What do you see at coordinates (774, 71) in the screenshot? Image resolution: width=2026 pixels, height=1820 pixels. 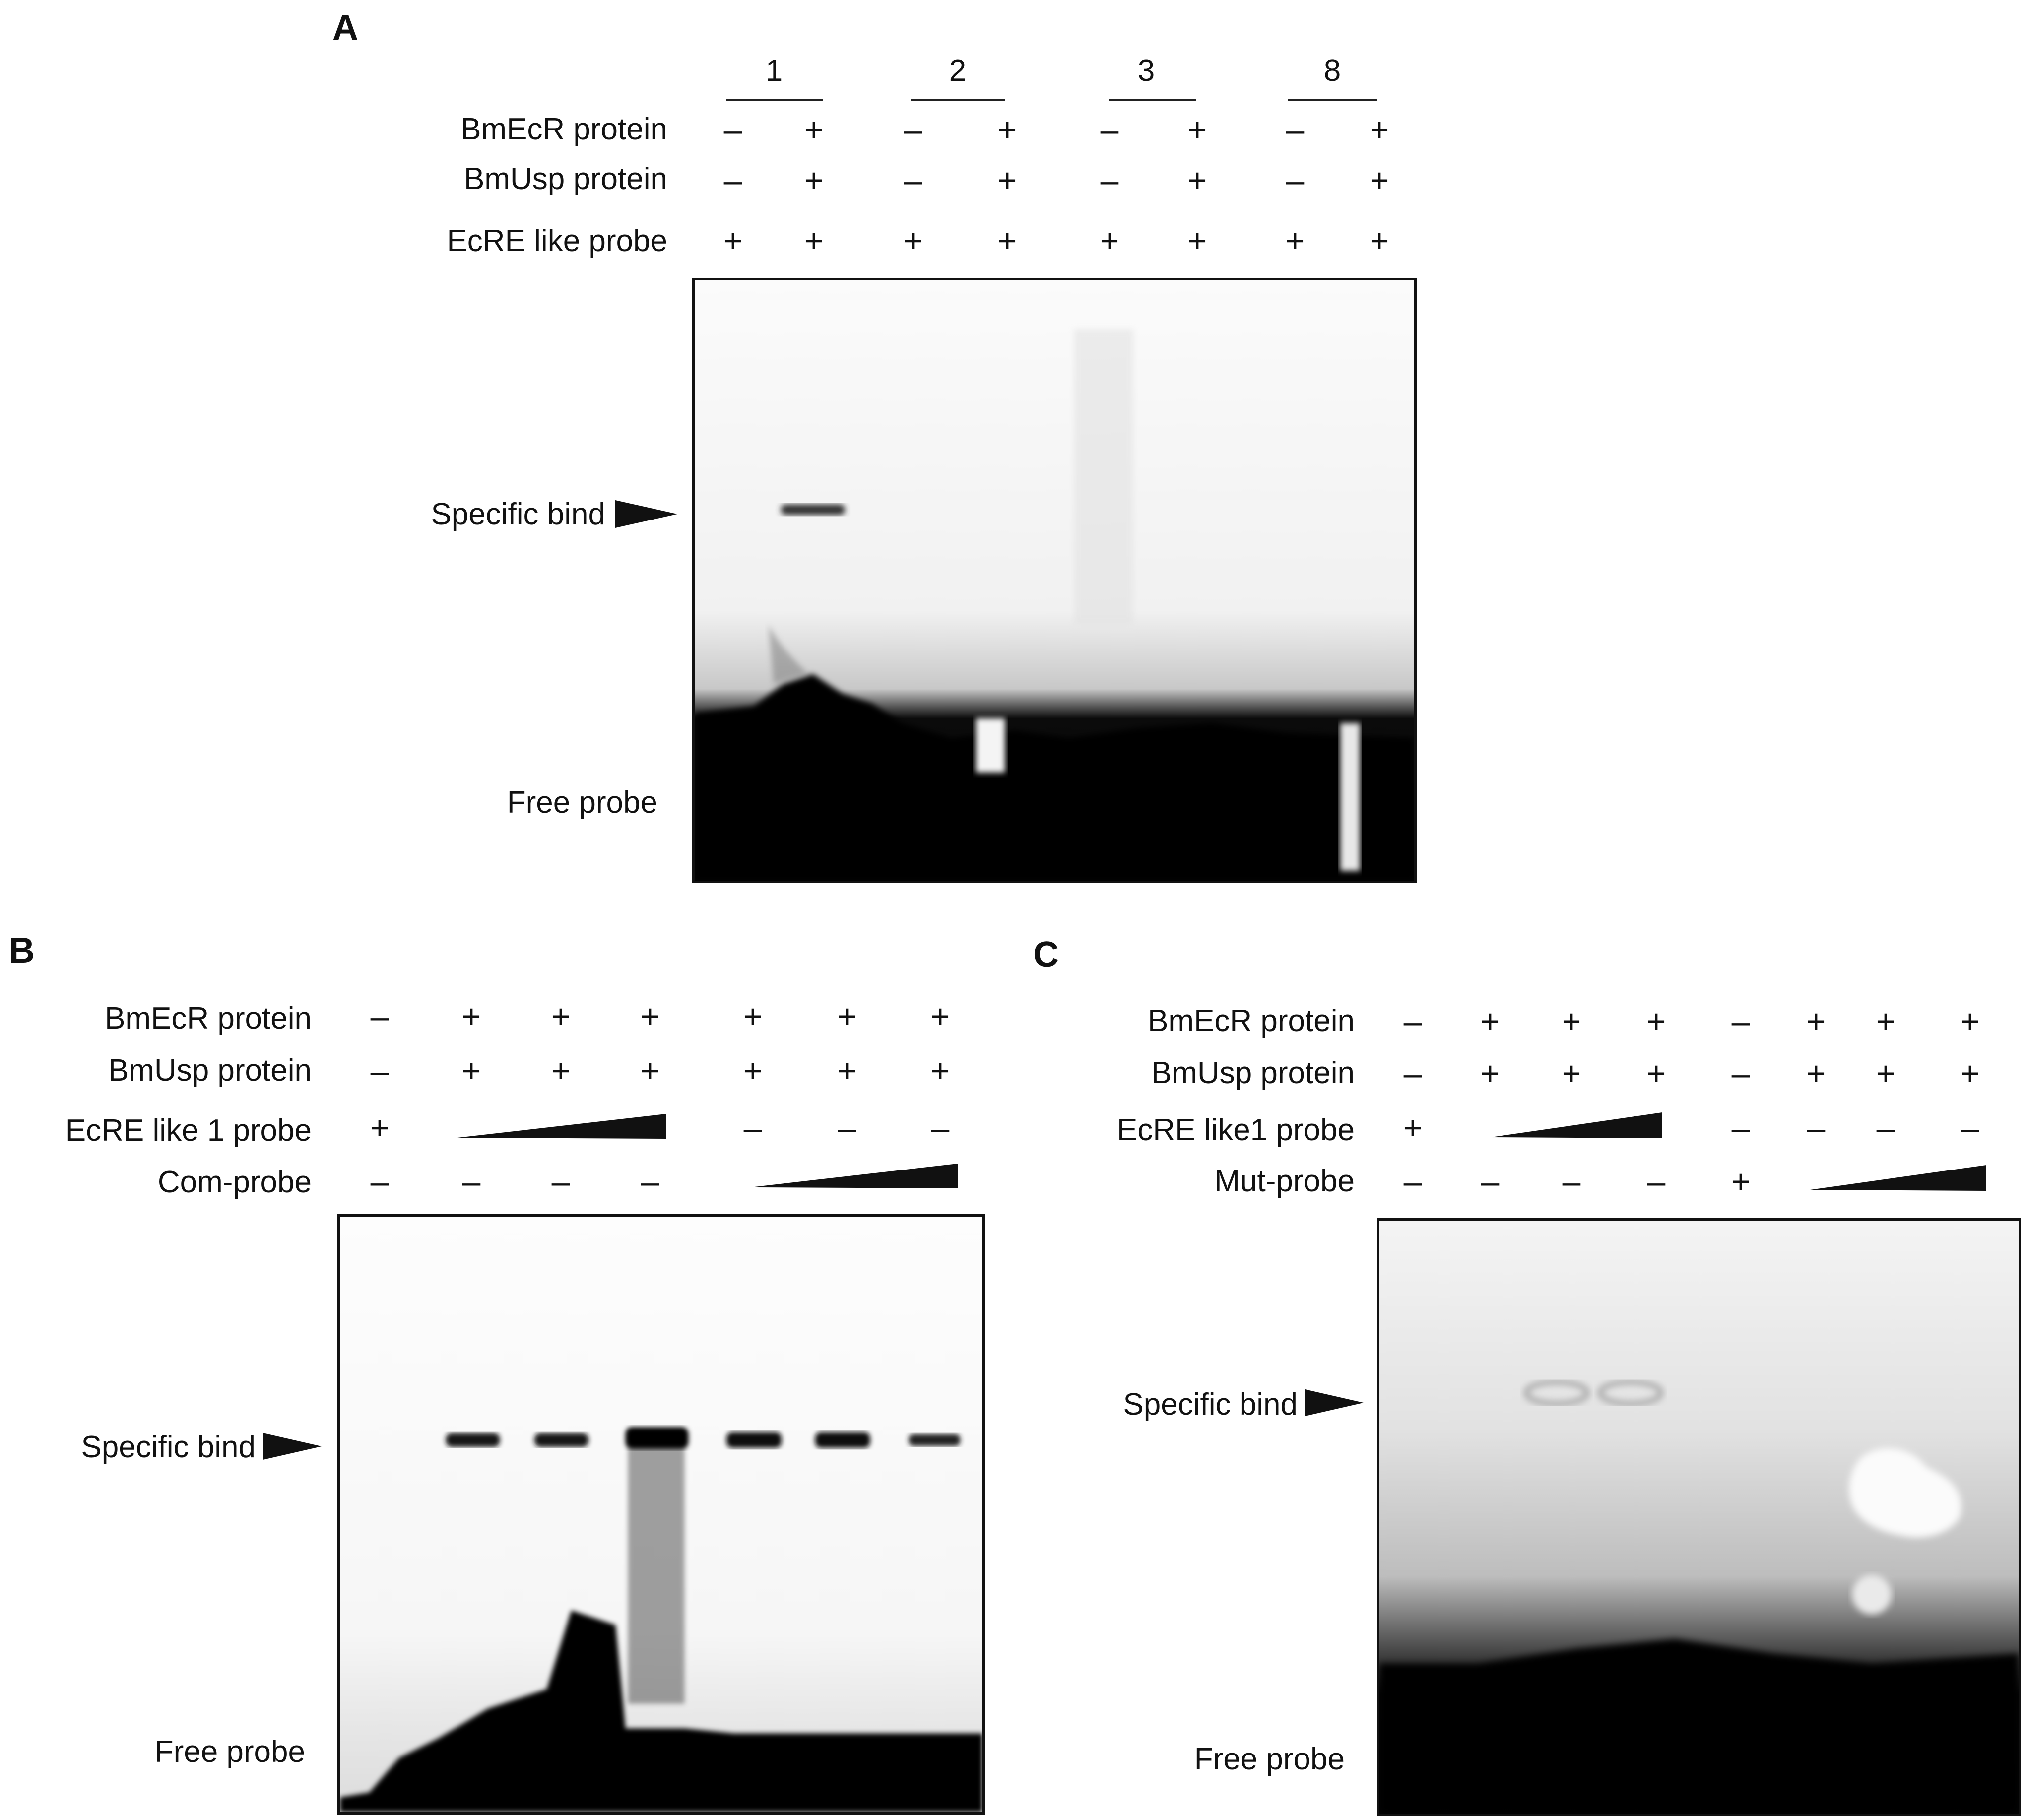 I see `lane-group-label: 1` at bounding box center [774, 71].